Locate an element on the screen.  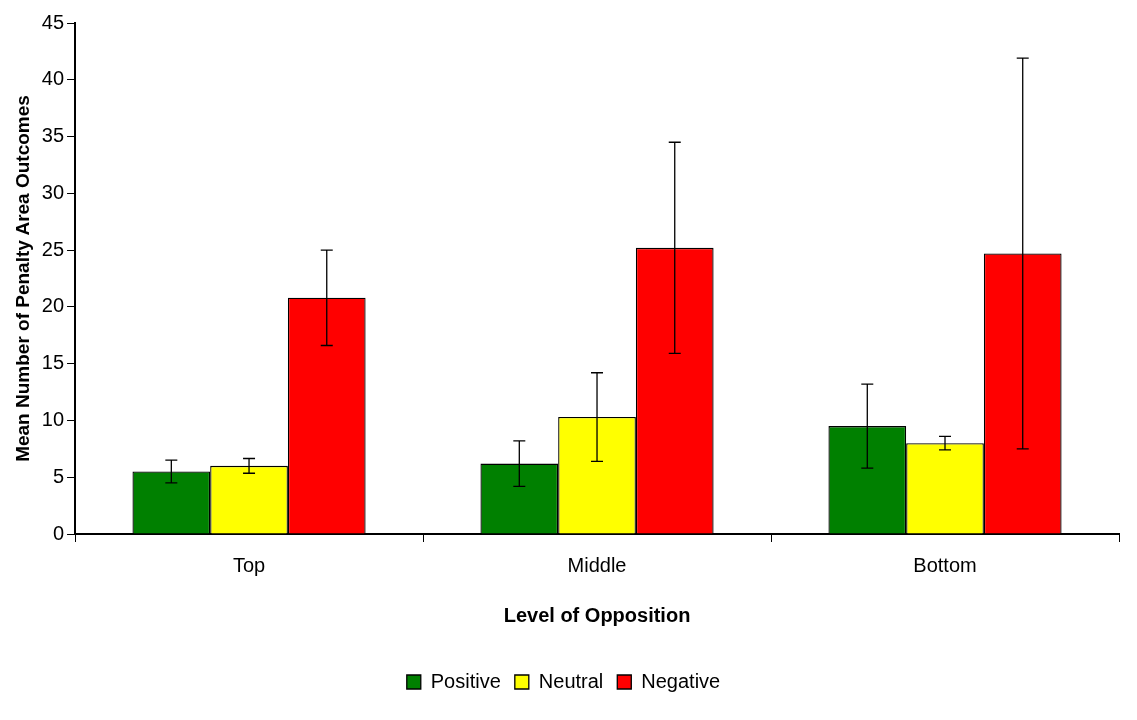
y-tick-label: 5 is located at coordinates (58, 475).